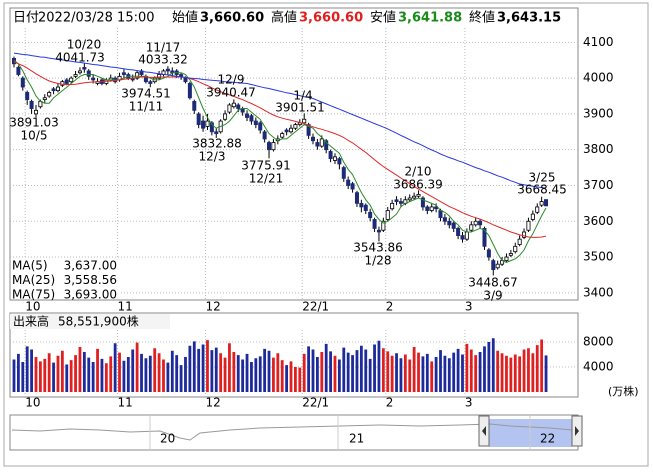 The height and width of the screenshot is (474, 653). What do you see at coordinates (98, 321) in the screenshot?
I see `volume-latest: 58,551,900株` at bounding box center [98, 321].